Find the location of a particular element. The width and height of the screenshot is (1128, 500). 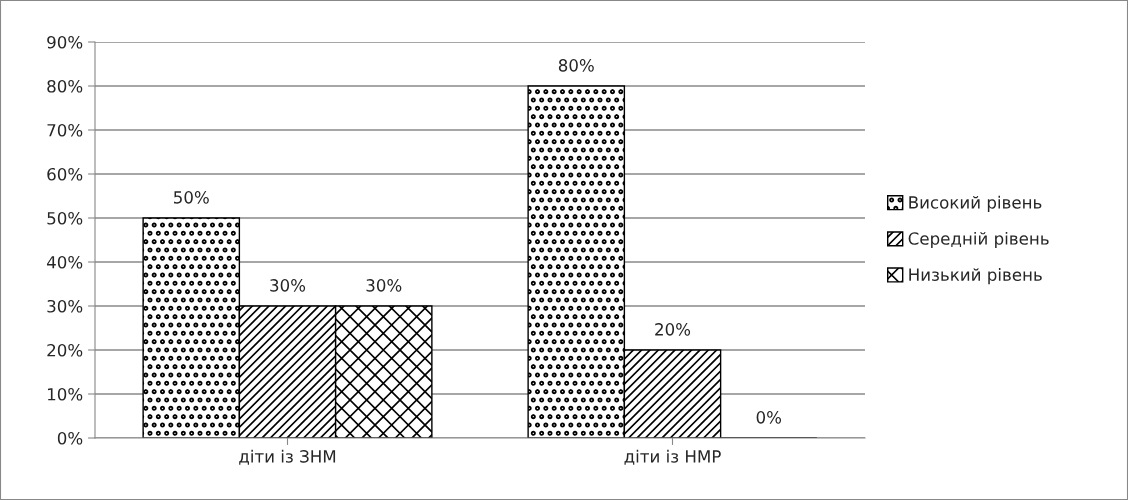

y-tick-label: 80% is located at coordinates (65, 86).